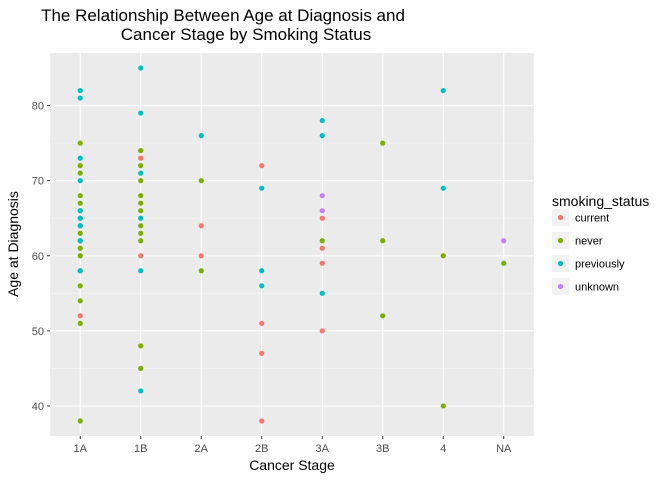 Image resolution: width=672 pixels, height=480 pixels. Describe the element at coordinates (81, 449) in the screenshot. I see `x-tick-label: 1A` at that location.